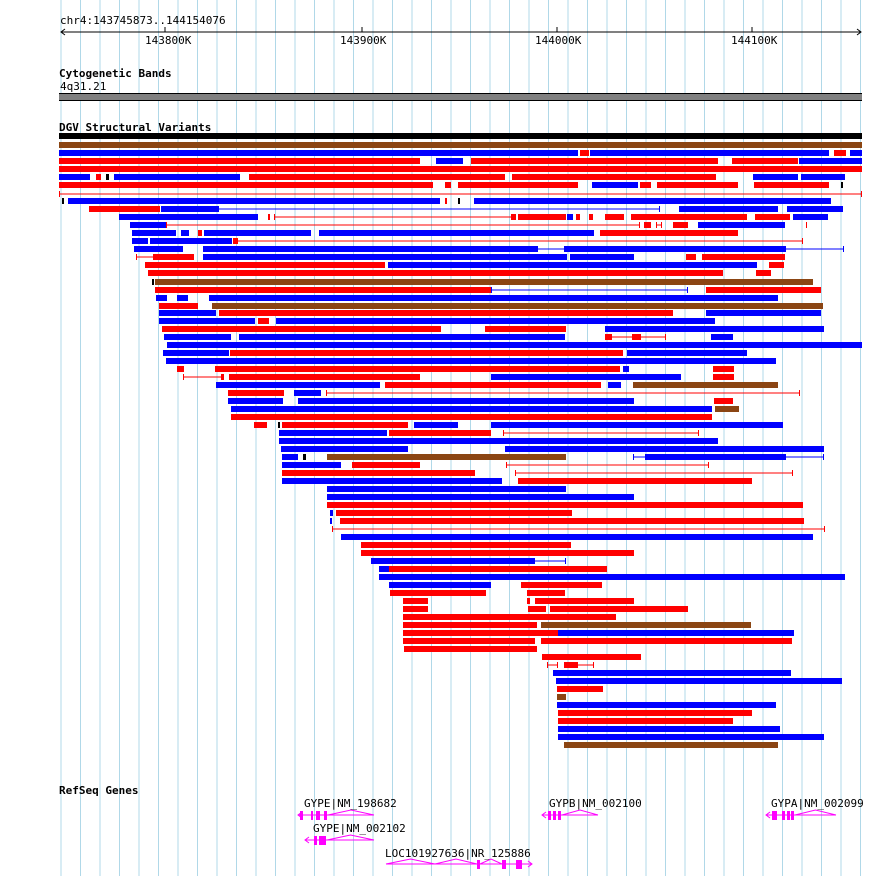 The image size is (890, 876). What do you see at coordinates (817, 803) in the screenshot?
I see `gene-label: GYPA|NM_002099` at bounding box center [817, 803].